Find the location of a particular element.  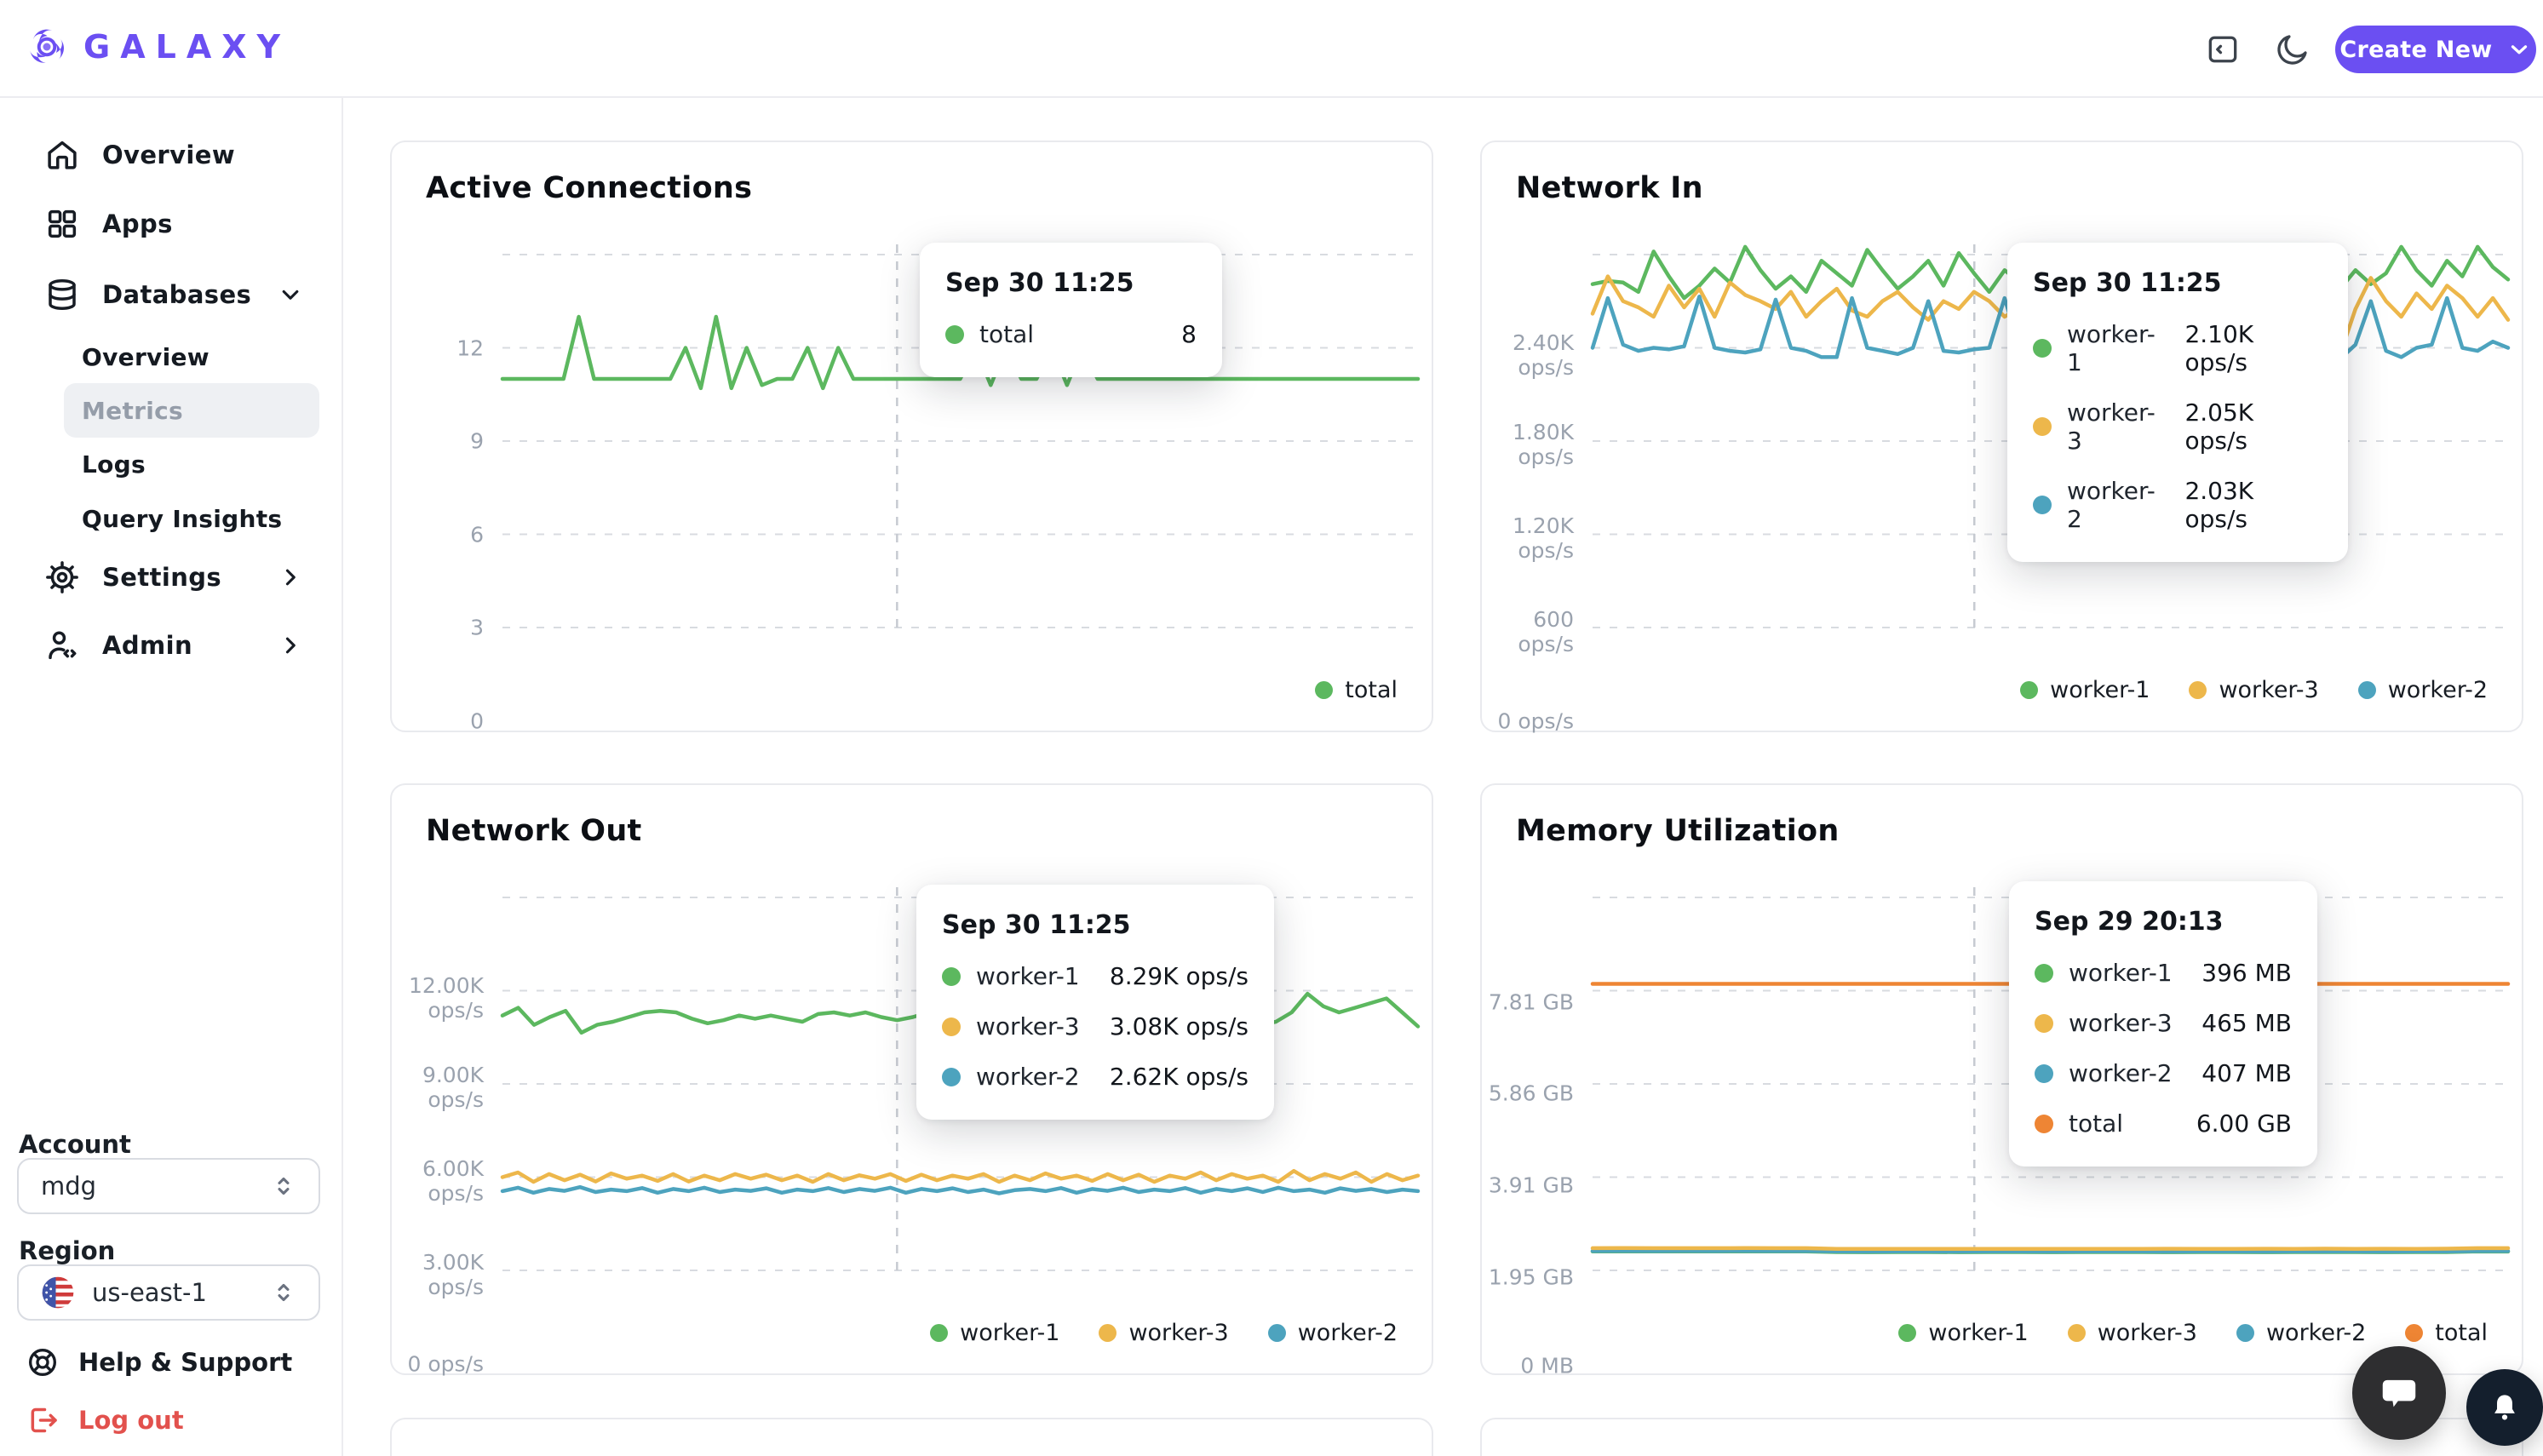

collapse-sidebar-button is located at coordinates (2222, 49).